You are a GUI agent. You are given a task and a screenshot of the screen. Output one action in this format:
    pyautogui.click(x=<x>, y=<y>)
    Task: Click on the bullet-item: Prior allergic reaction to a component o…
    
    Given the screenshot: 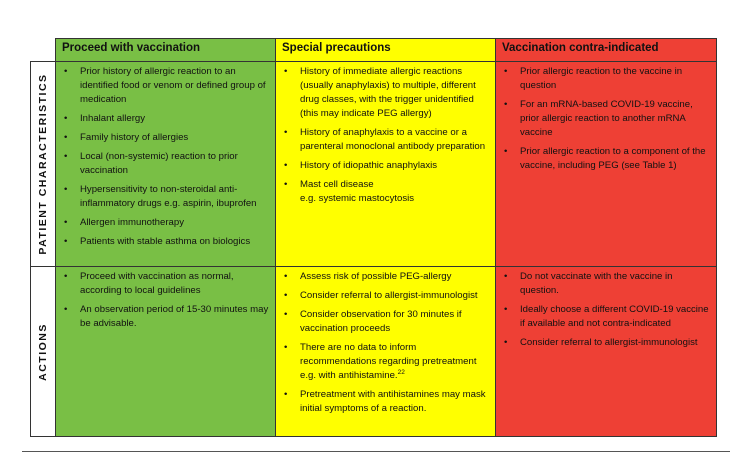 What is the action you would take?
    pyautogui.click(x=607, y=159)
    